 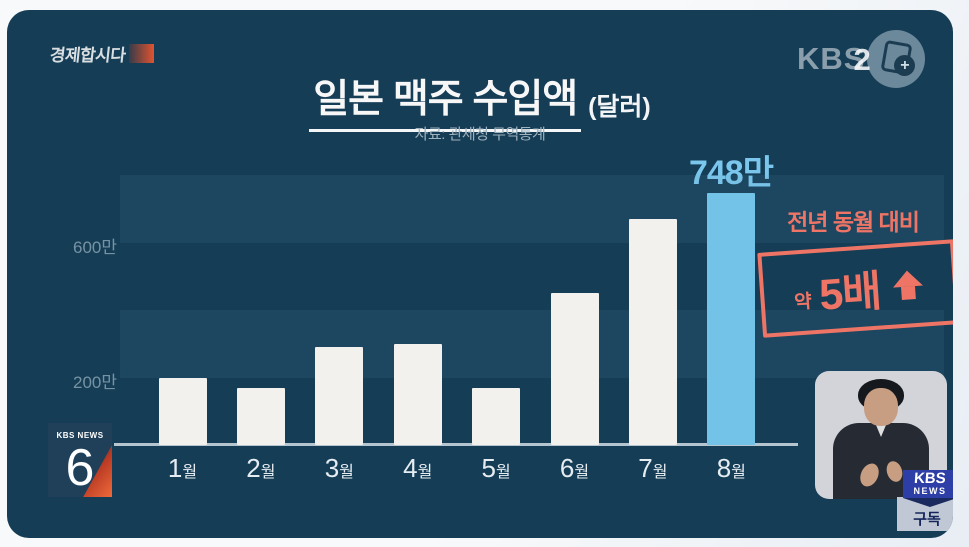 I want to click on channel-watermark: KBS 2 +, so click(x=861, y=59).